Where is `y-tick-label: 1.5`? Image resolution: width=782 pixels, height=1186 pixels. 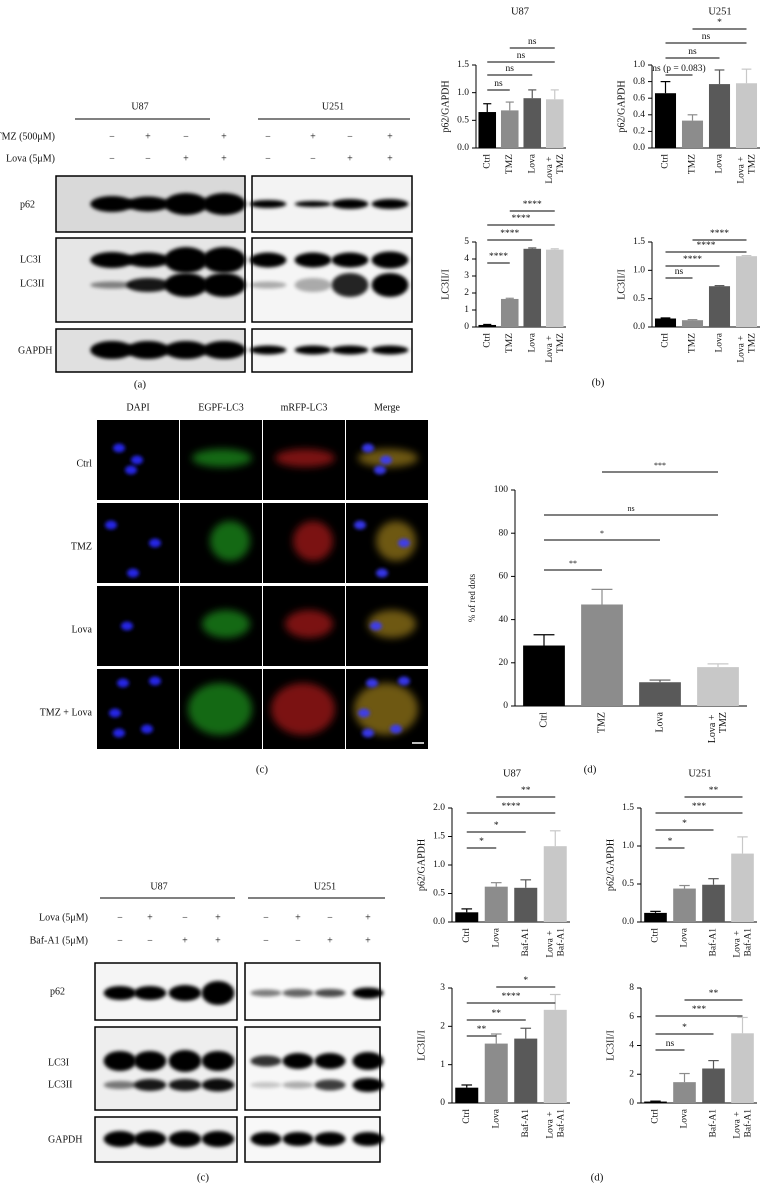 y-tick-label: 1.5 is located at coordinates (628, 808).